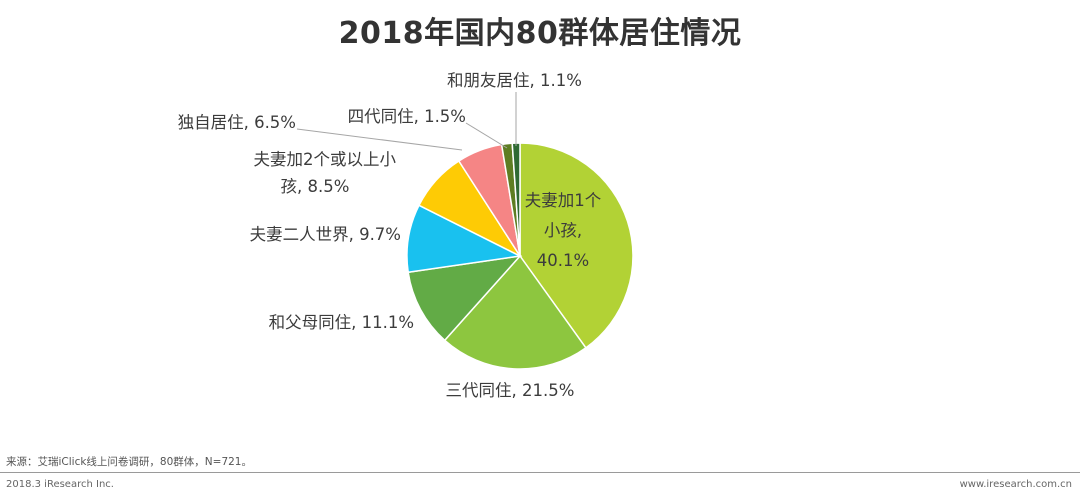 This screenshot has height=497, width=1080. What do you see at coordinates (315, 186) in the screenshot?
I see `slice-label: 孩, 8.5%` at bounding box center [315, 186].